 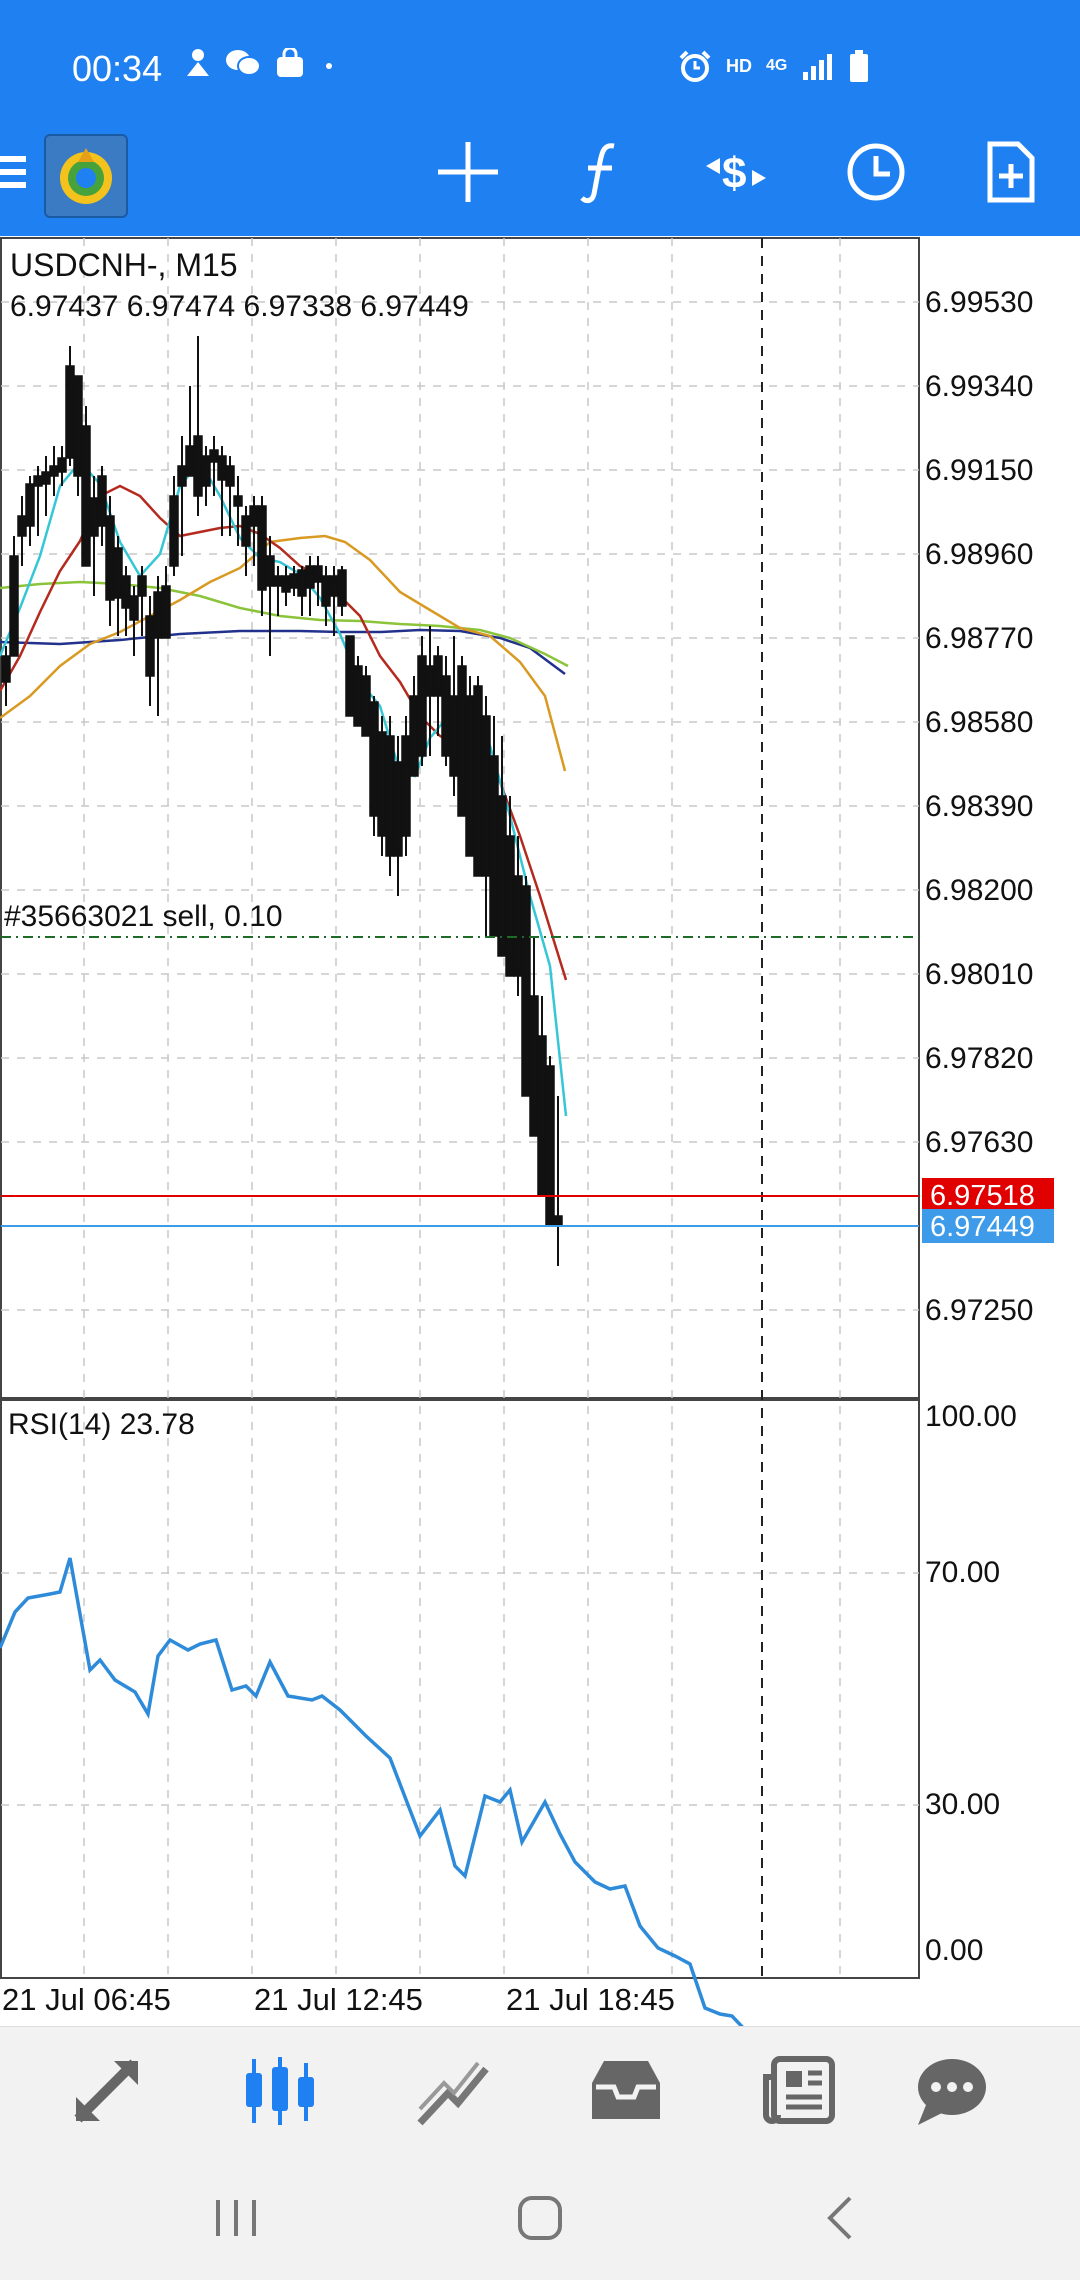 What do you see at coordinates (842, 2218) in the screenshot?
I see `back-icon` at bounding box center [842, 2218].